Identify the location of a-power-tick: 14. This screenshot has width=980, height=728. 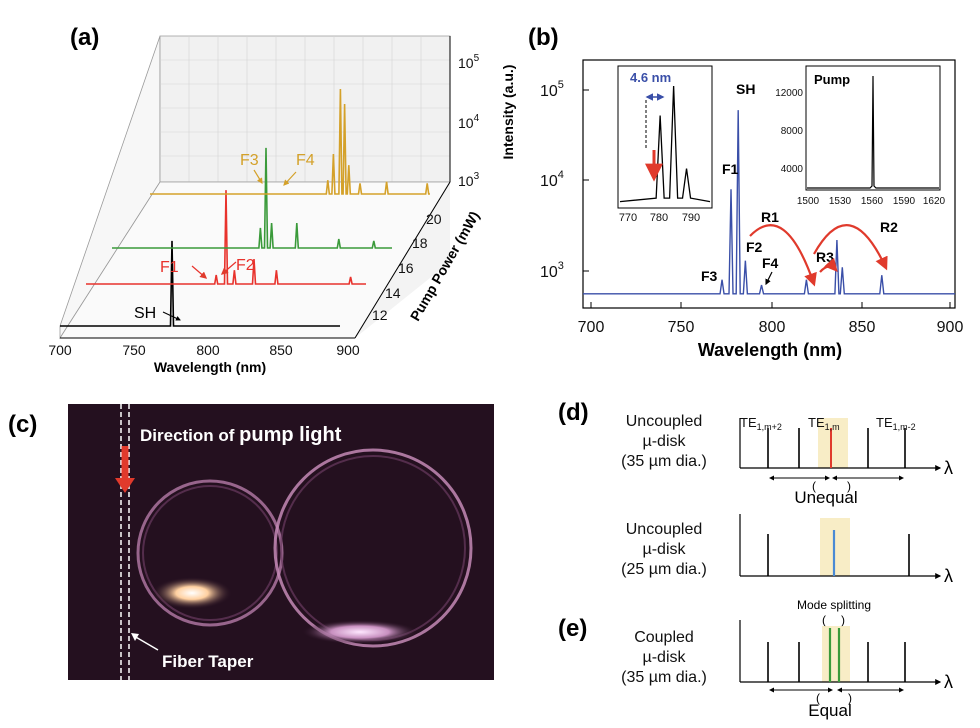
(393, 293).